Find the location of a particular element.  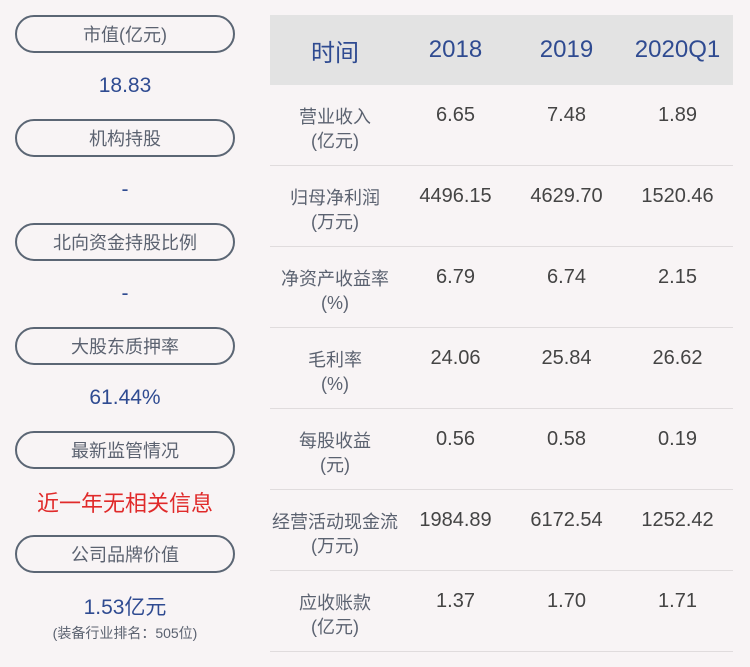

row-name: 经营活动现金流 is located at coordinates (335, 522).